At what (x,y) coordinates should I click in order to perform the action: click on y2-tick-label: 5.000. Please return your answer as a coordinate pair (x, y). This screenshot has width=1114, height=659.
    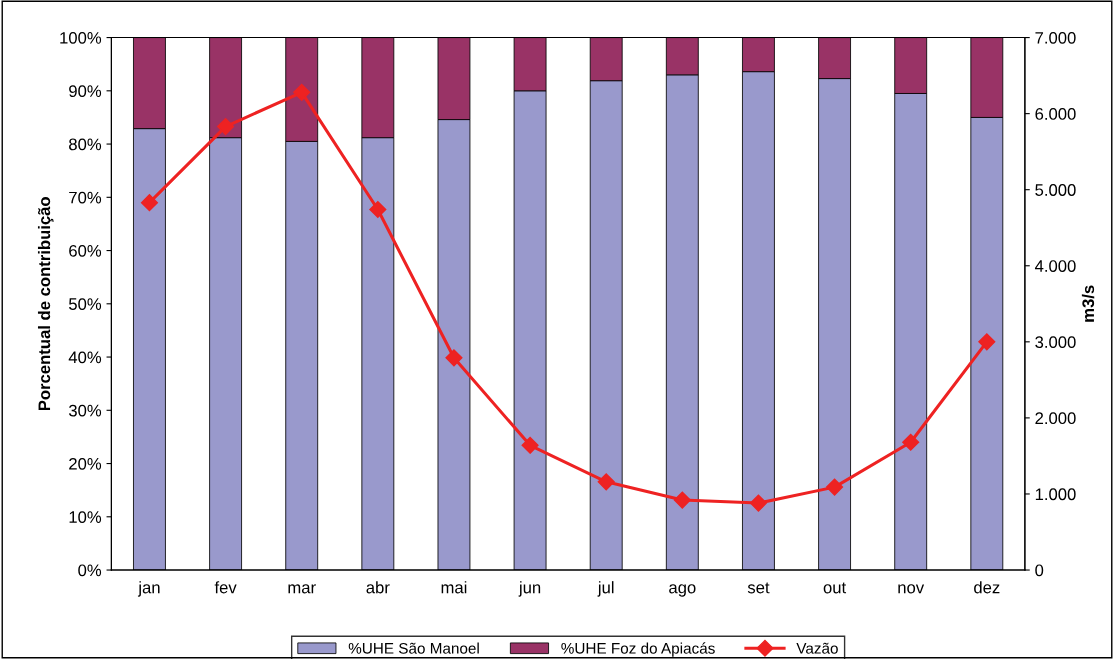
    Looking at the image, I should click on (1055, 190).